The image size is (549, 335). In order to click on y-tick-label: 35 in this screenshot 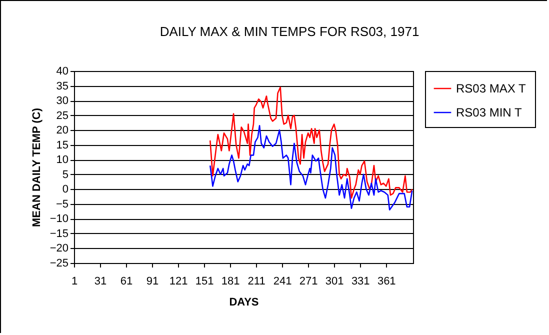, I will do `click(62, 86)`.